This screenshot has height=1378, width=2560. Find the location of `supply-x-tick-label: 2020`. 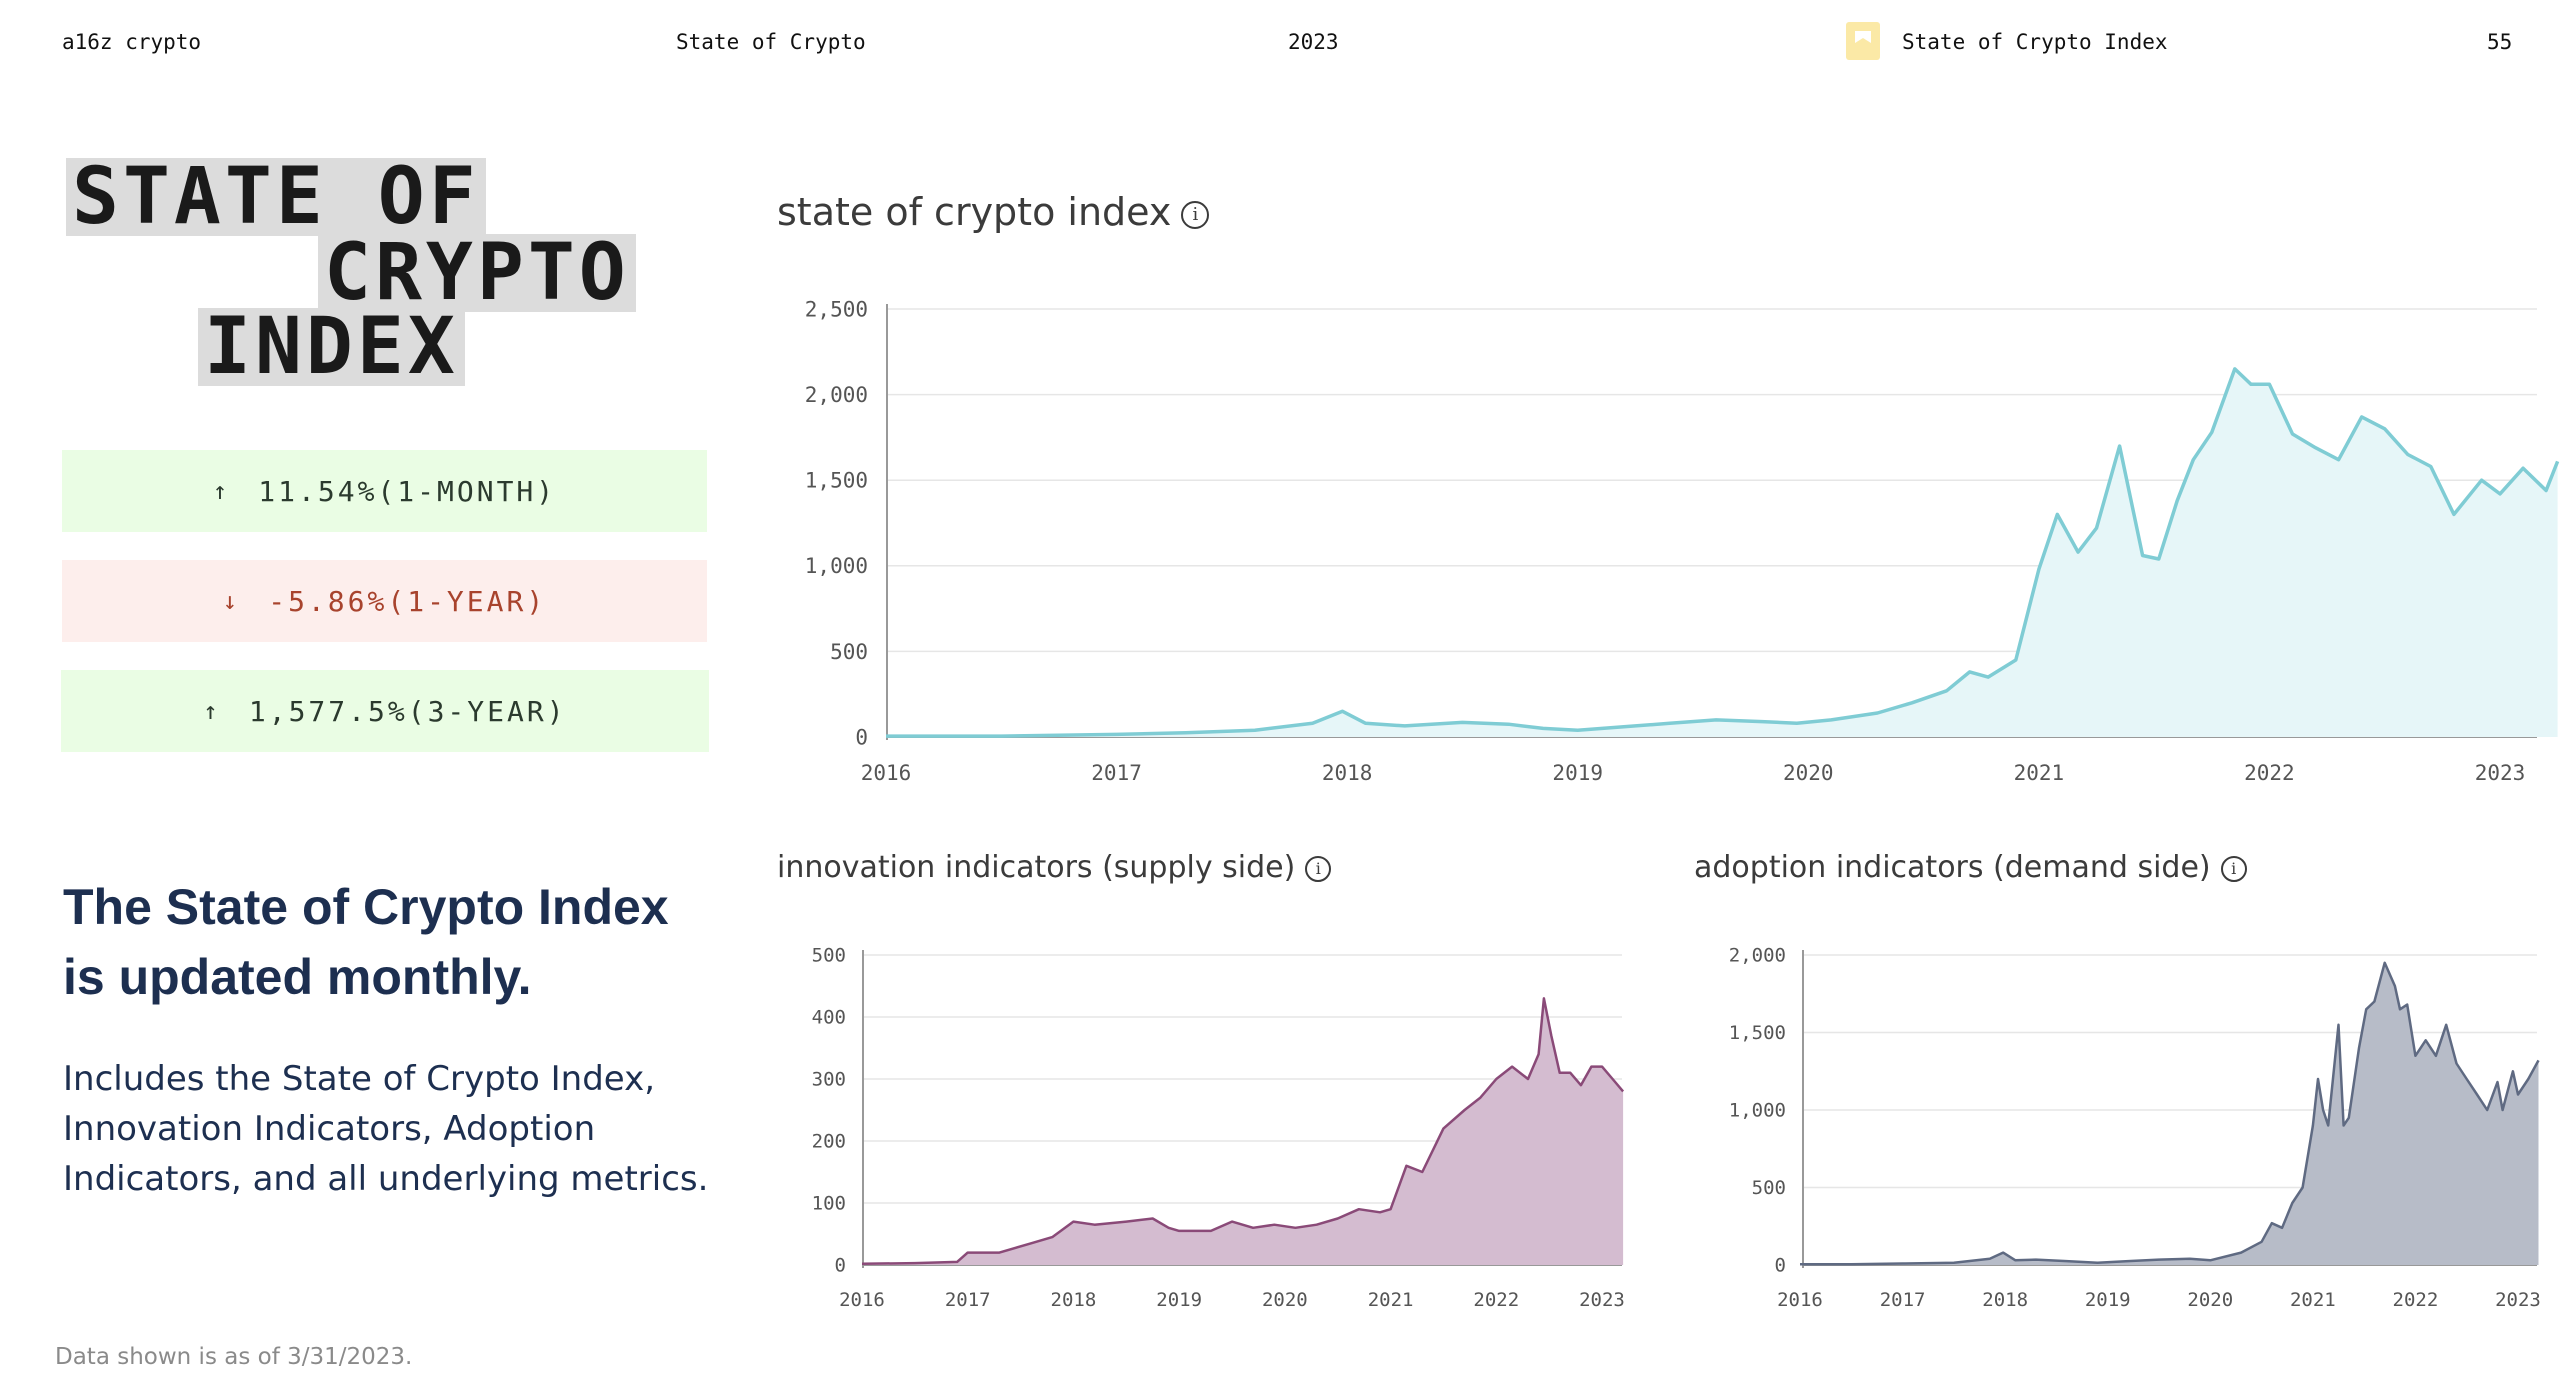

supply-x-tick-label: 2020 is located at coordinates (1285, 1300).